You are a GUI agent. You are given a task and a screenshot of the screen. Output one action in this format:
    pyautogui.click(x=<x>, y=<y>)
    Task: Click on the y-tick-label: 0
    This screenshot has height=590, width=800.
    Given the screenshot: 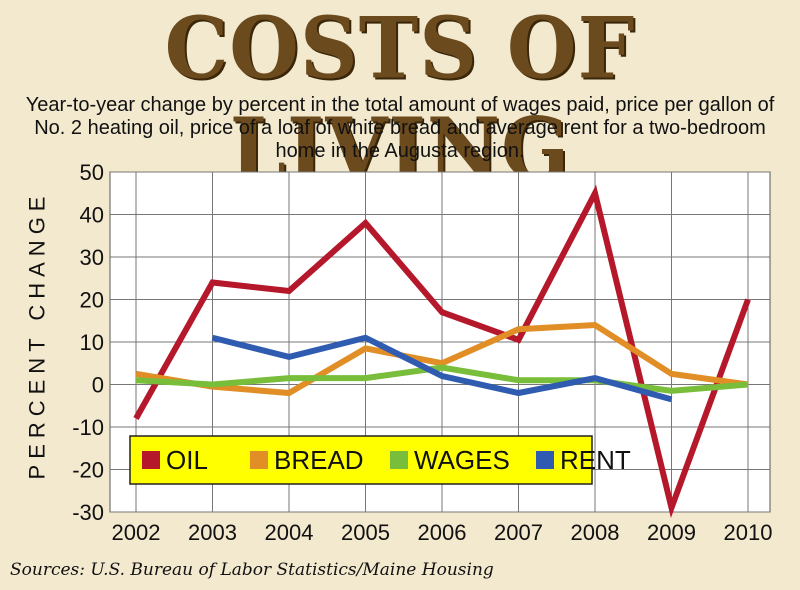 What is the action you would take?
    pyautogui.click(x=98, y=385)
    